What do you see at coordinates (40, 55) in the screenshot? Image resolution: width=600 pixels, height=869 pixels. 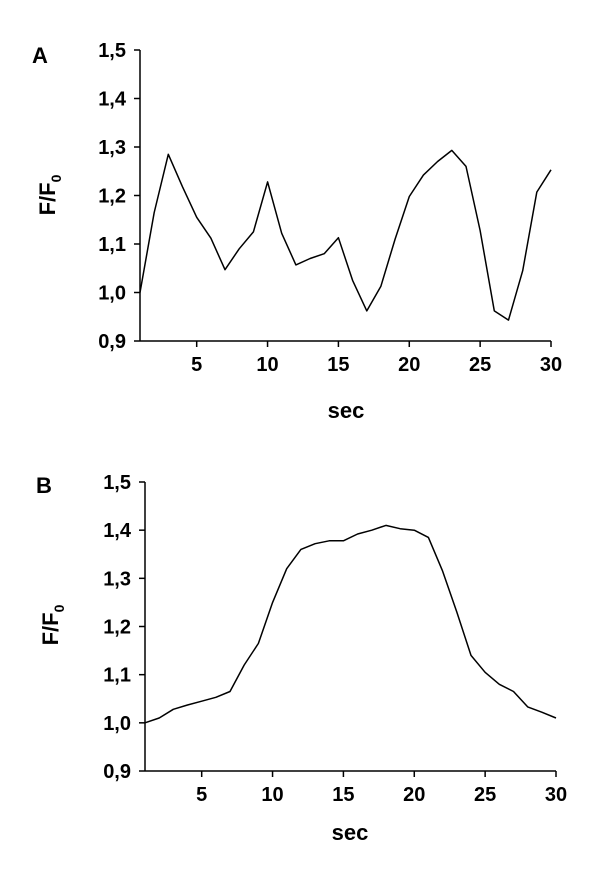 I see `panel-label: A` at bounding box center [40, 55].